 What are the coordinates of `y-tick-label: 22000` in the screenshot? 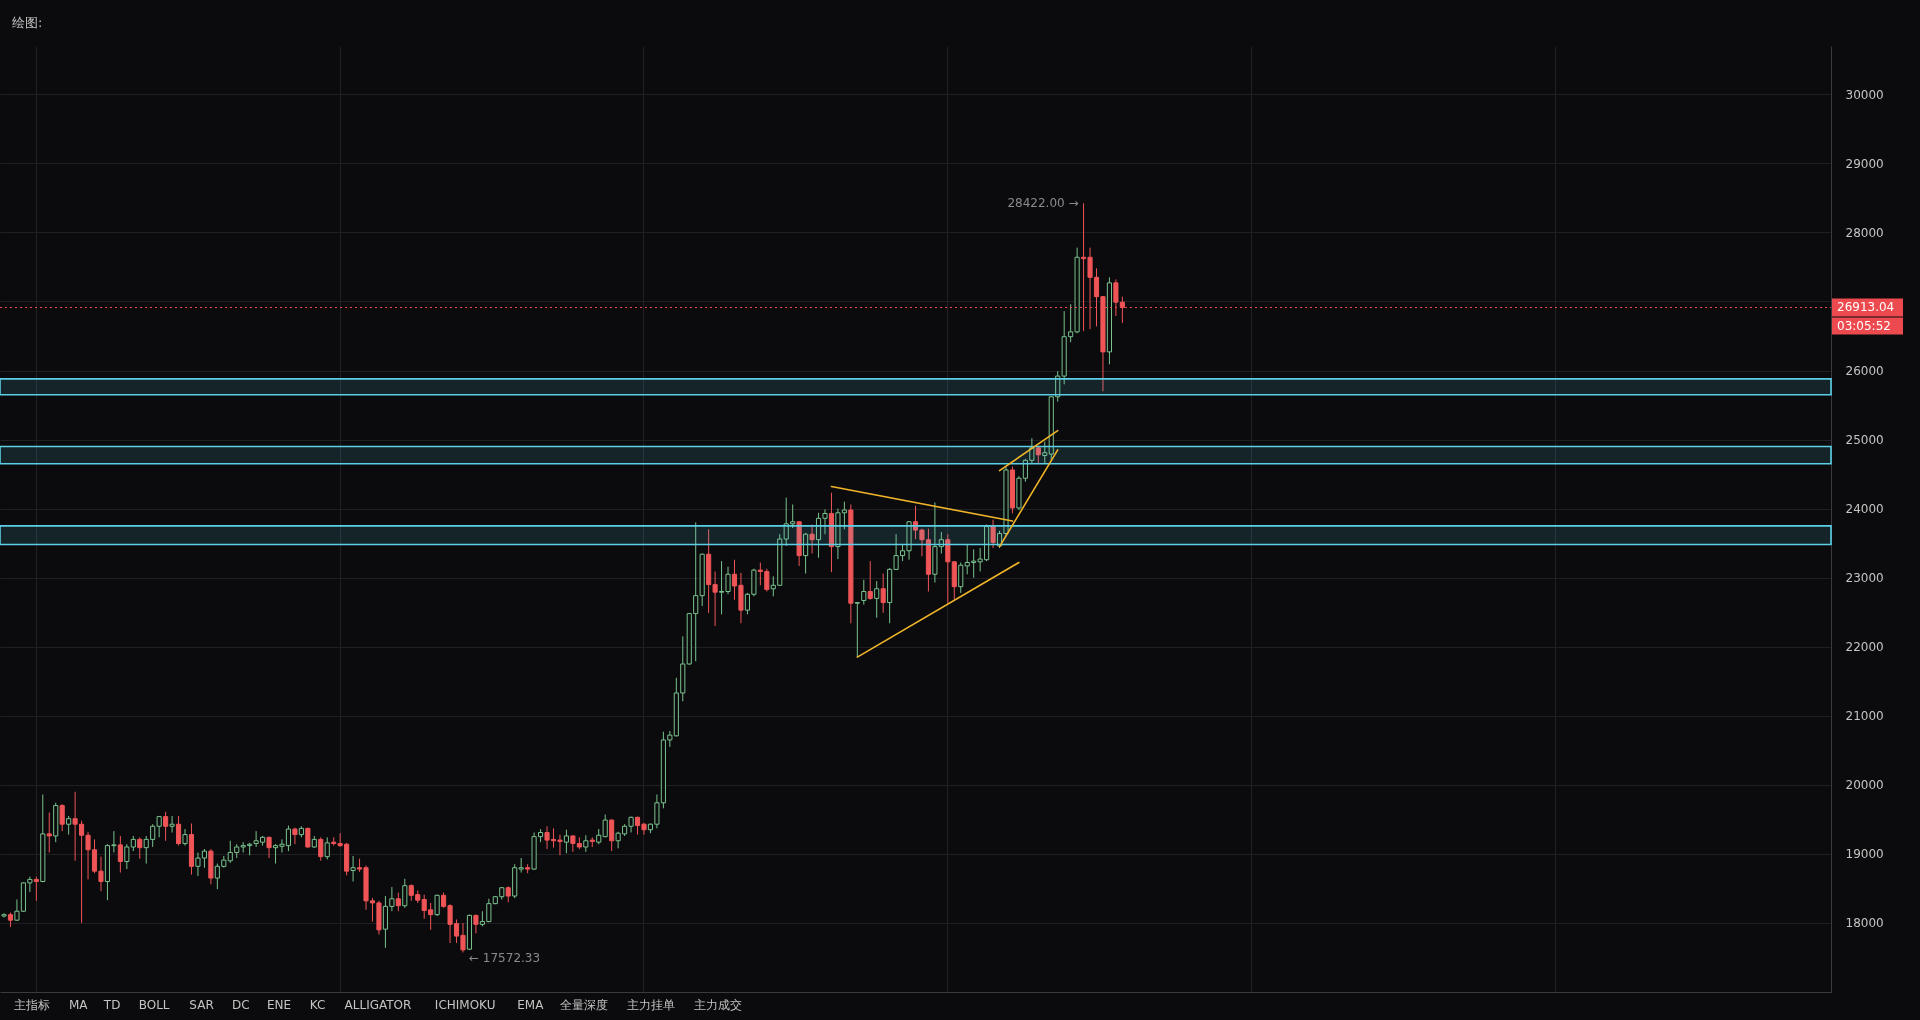 It's located at (1864, 647).